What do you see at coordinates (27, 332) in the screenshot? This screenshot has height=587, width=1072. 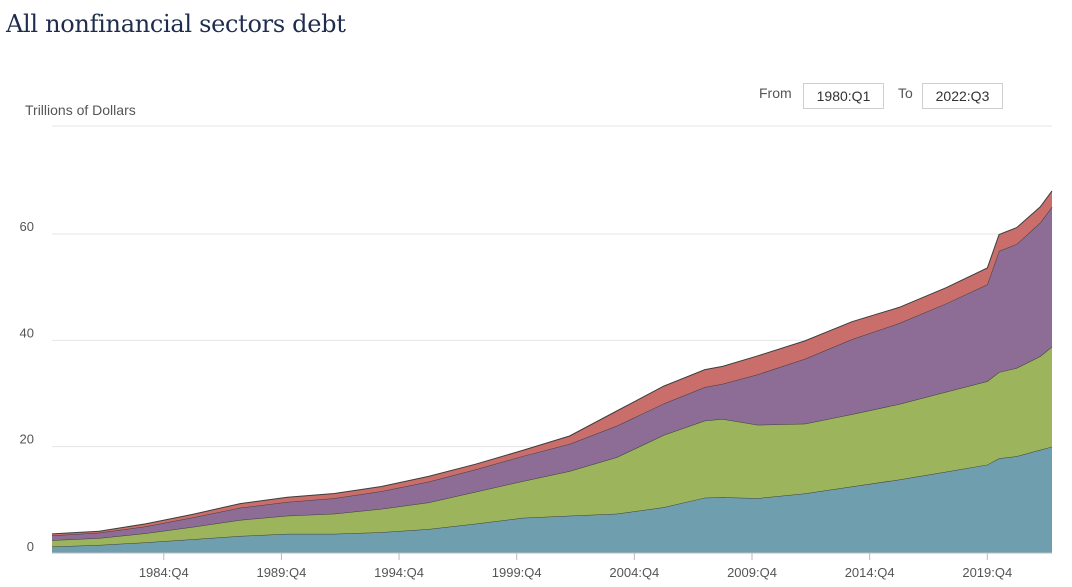 I see `y-tick-label: 40` at bounding box center [27, 332].